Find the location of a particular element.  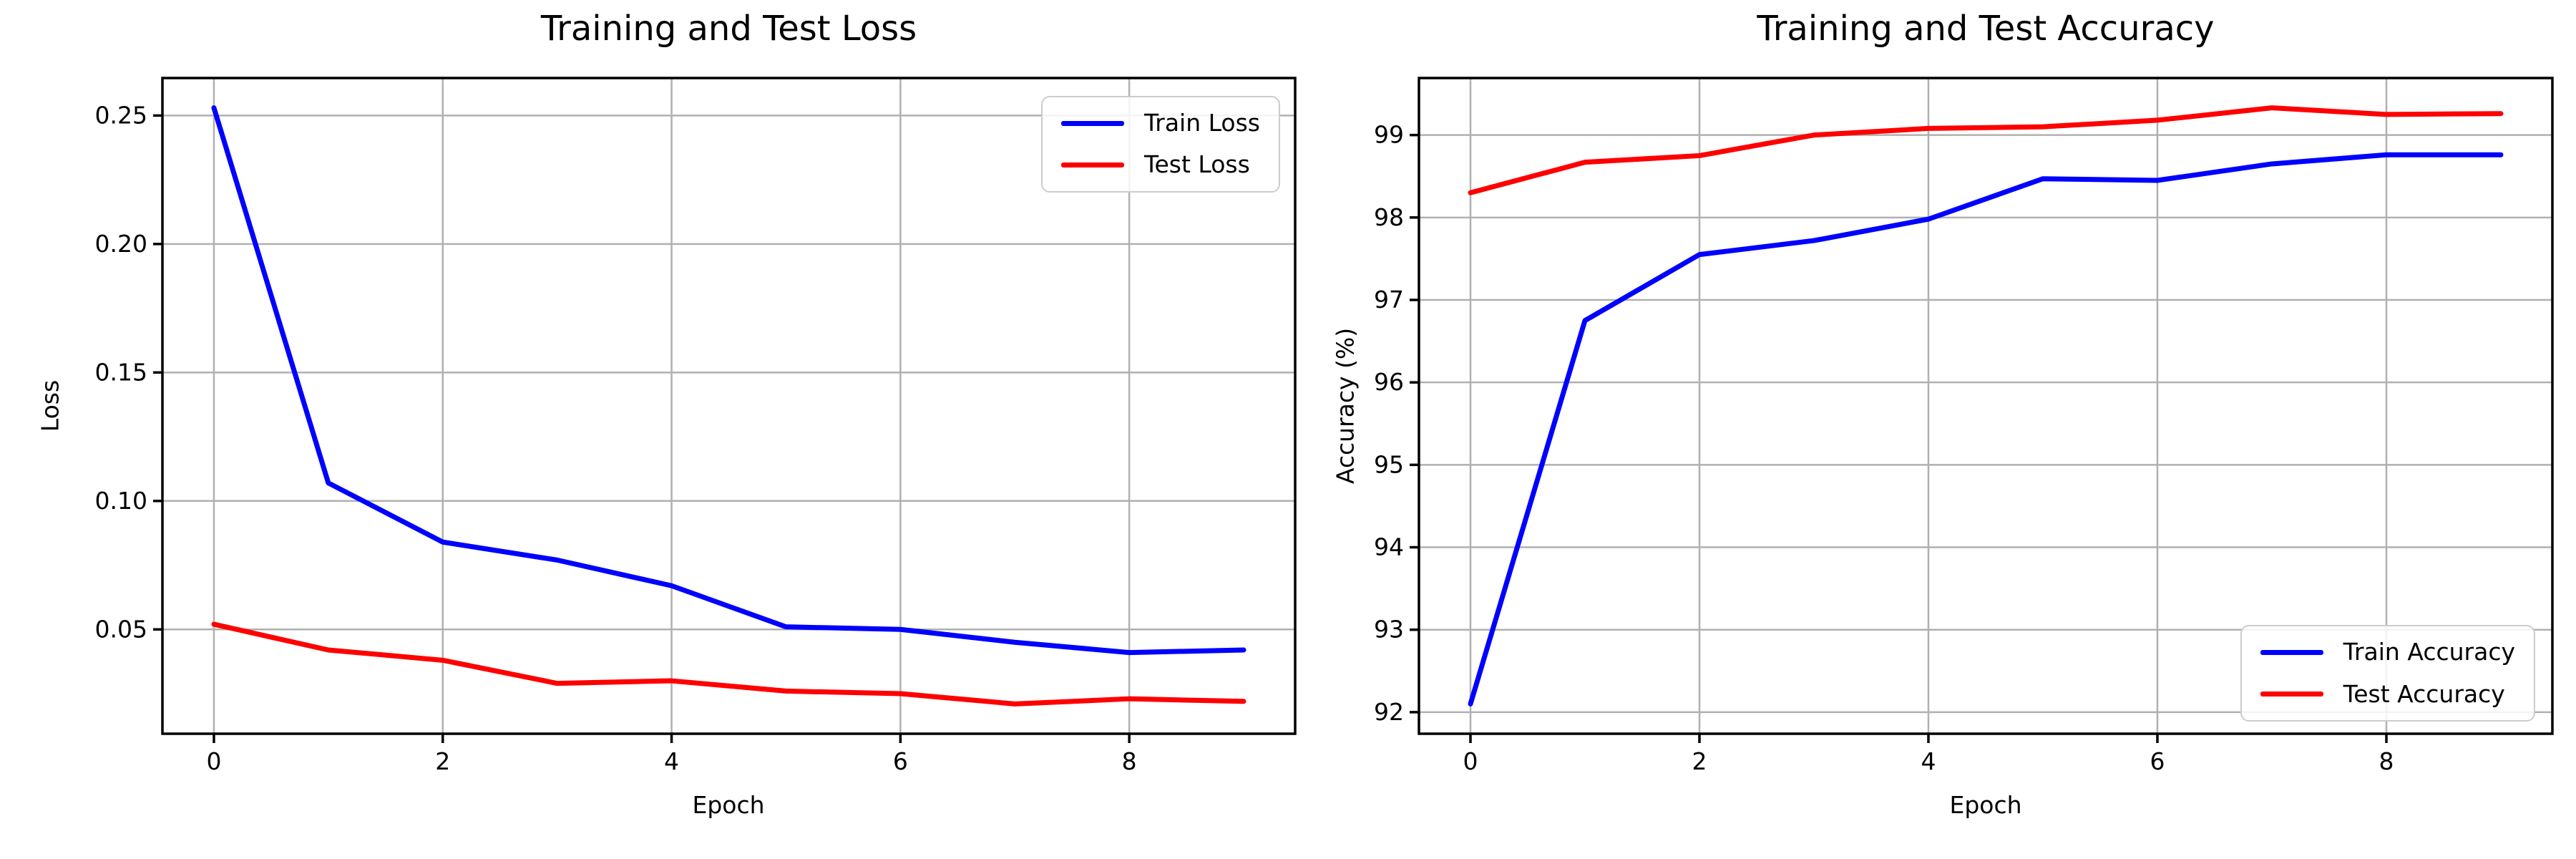

loss-legend: Train Loss Test Loss is located at coordinates (1160, 144).